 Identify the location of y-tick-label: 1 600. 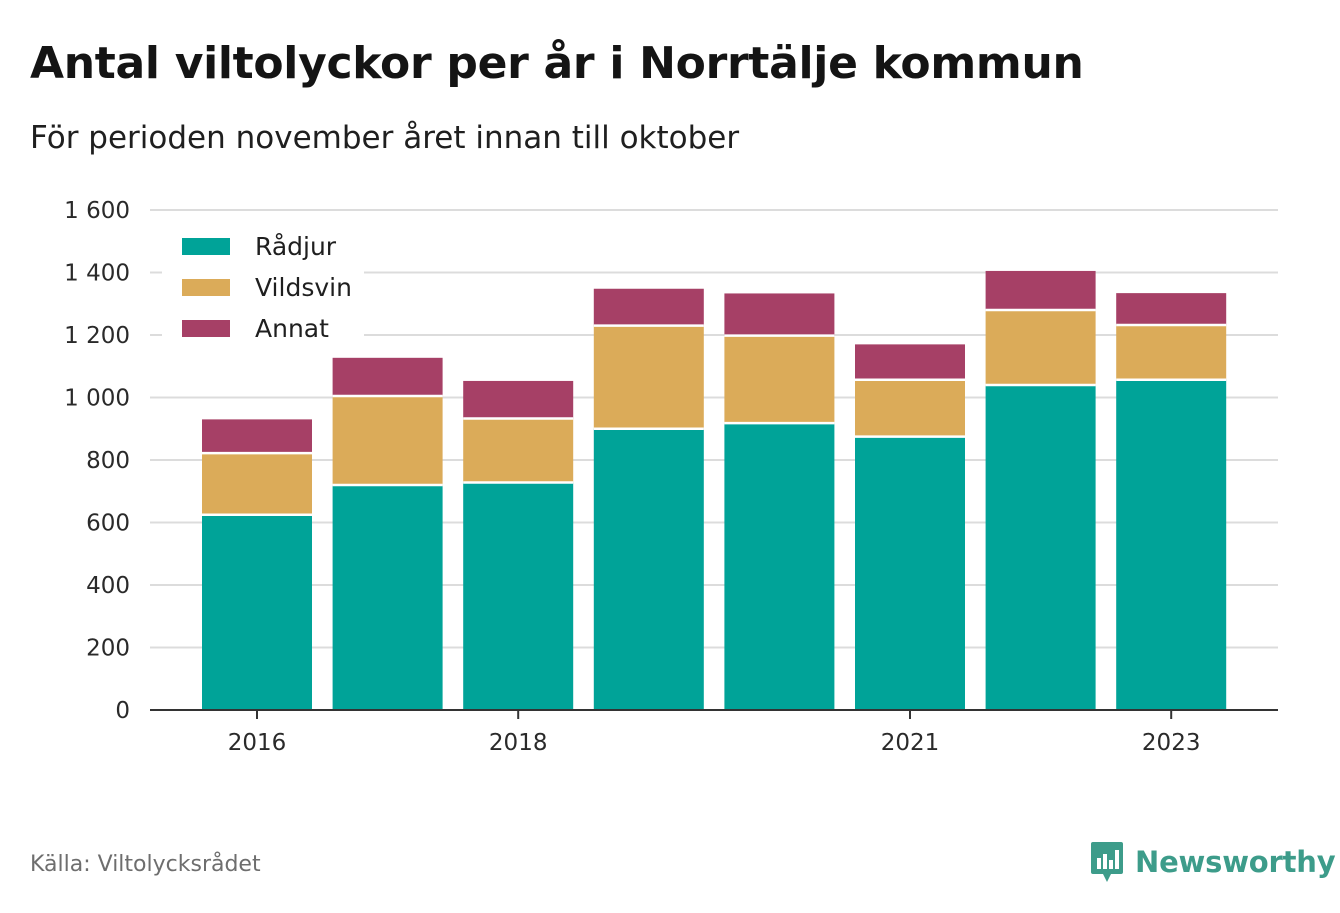
(97, 211).